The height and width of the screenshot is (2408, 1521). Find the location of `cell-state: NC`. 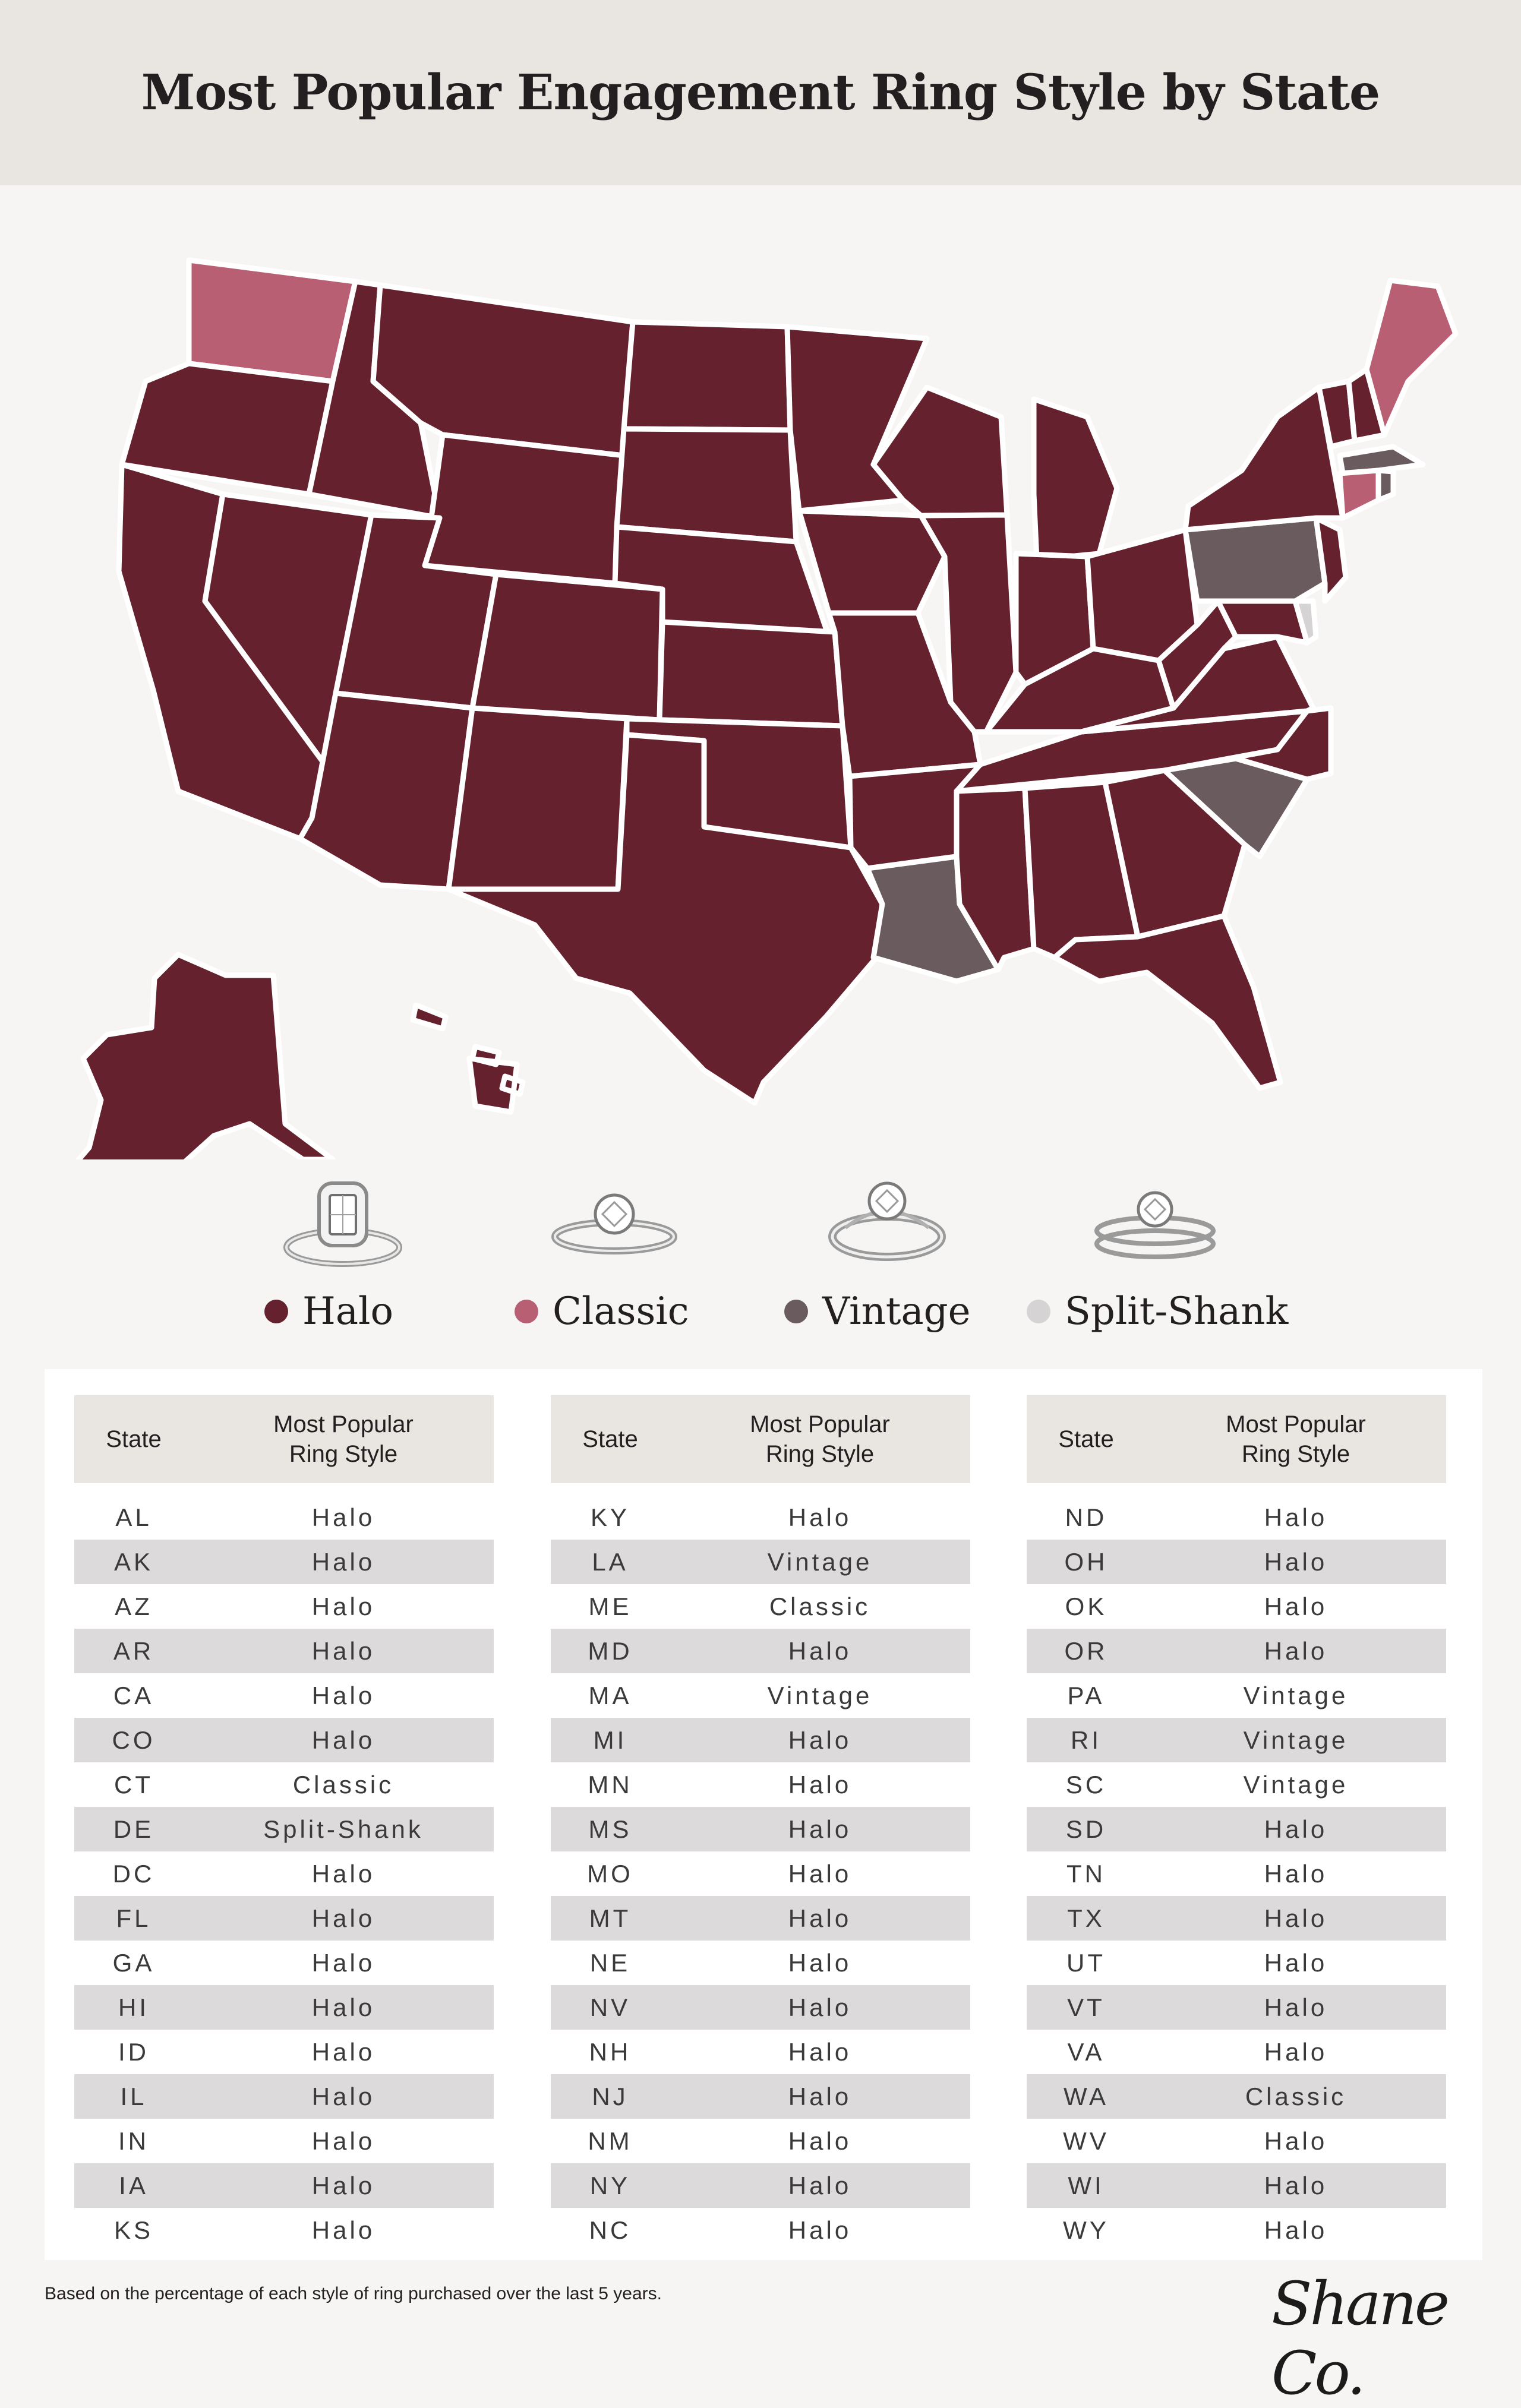

cell-state: NC is located at coordinates (610, 2230).